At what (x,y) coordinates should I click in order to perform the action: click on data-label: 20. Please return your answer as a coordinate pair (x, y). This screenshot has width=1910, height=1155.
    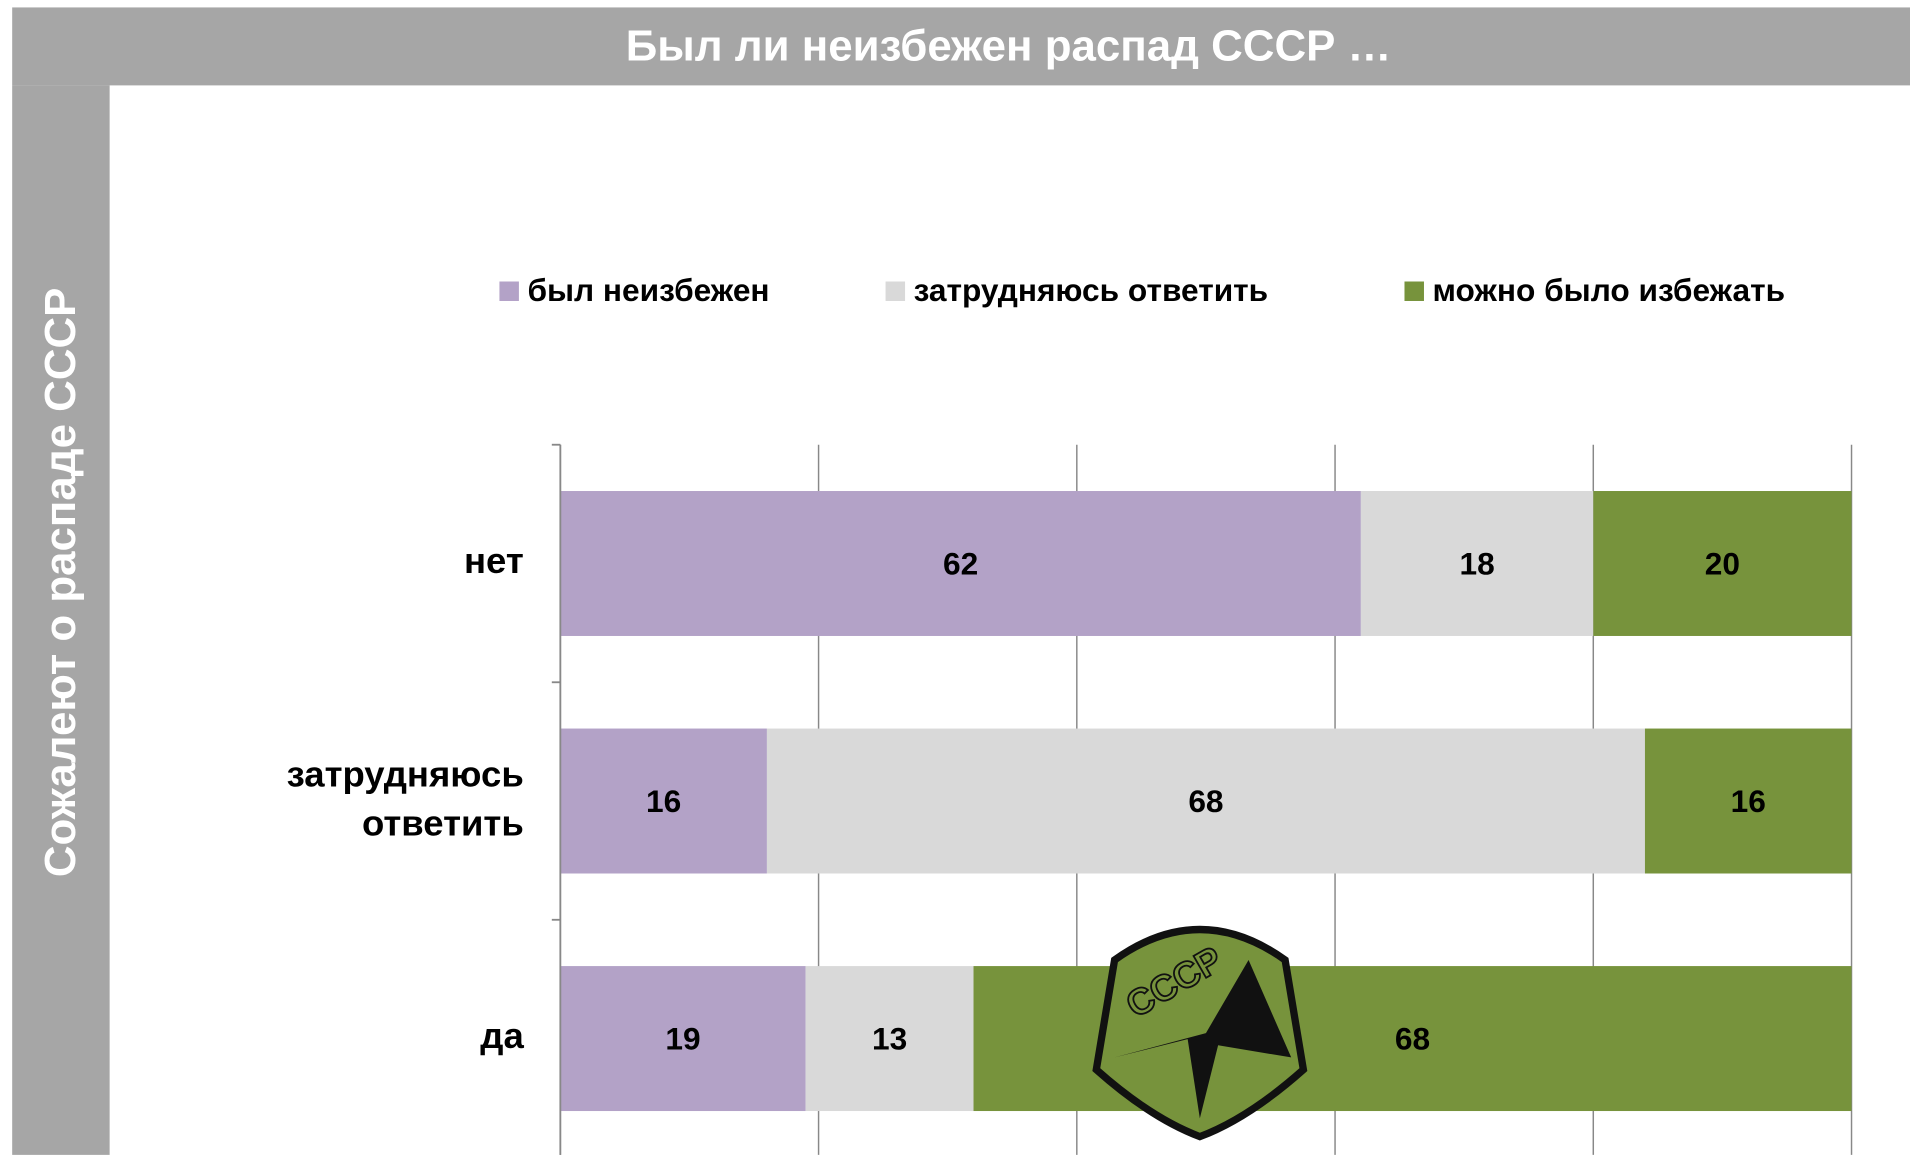
    Looking at the image, I should click on (1722, 563).